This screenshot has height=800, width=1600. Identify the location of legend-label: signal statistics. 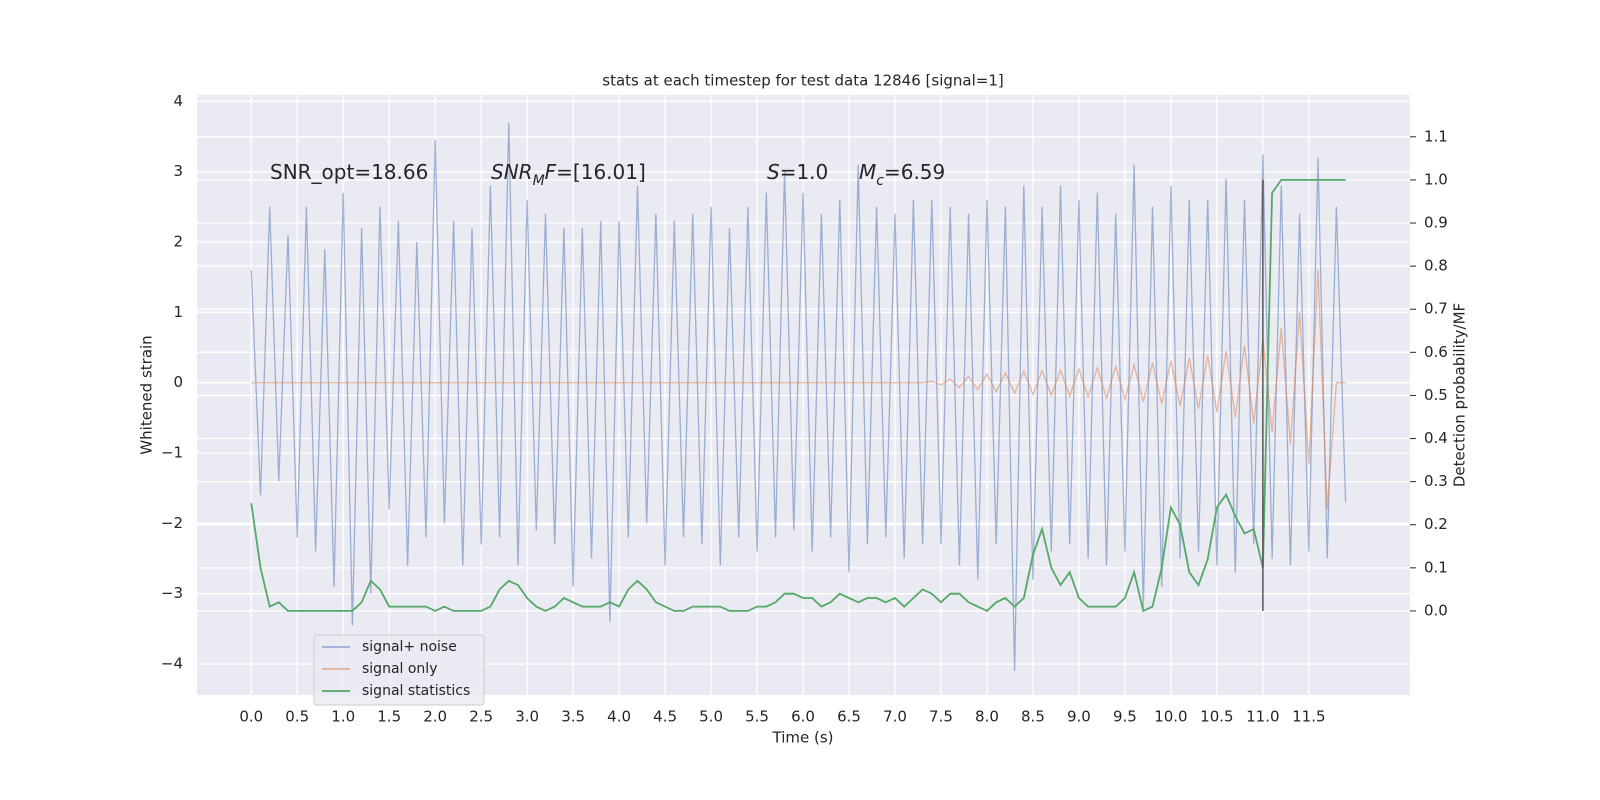
(416, 691).